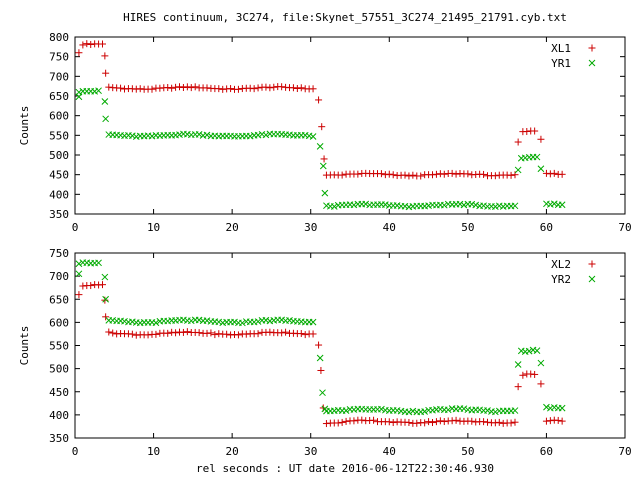  What do you see at coordinates (232, 227) in the screenshot?
I see `x-tick-label: 20` at bounding box center [232, 227].